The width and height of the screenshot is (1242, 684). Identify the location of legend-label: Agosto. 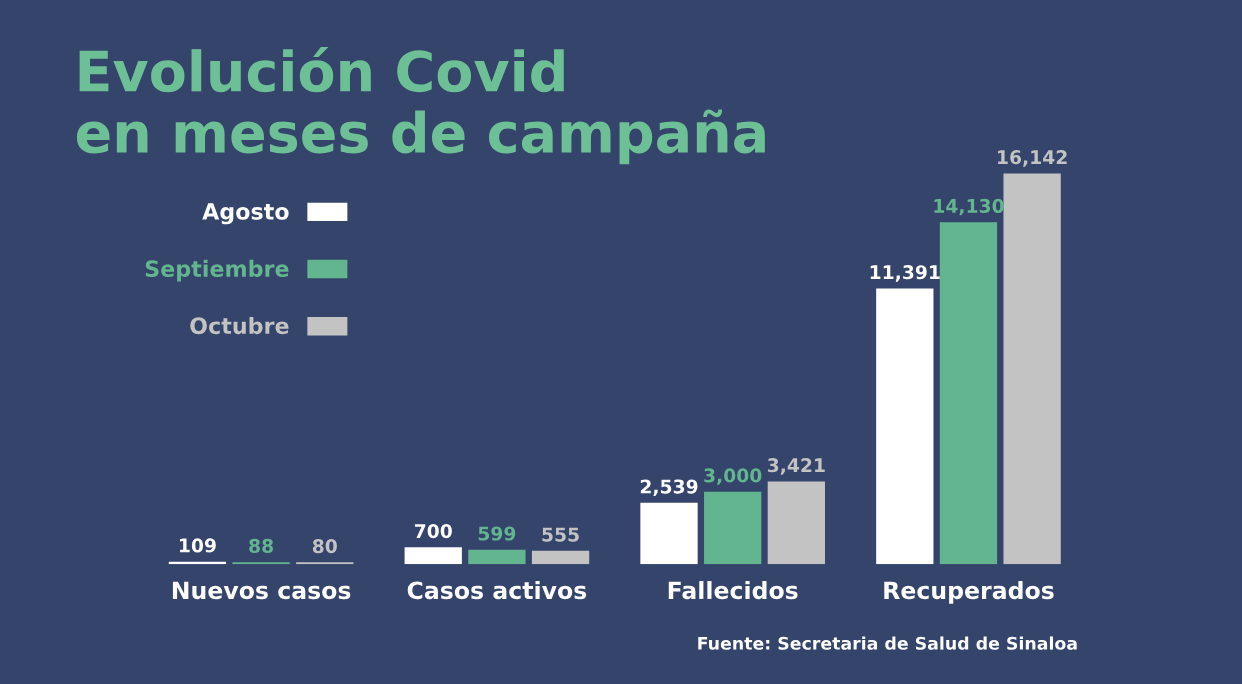
(245, 214).